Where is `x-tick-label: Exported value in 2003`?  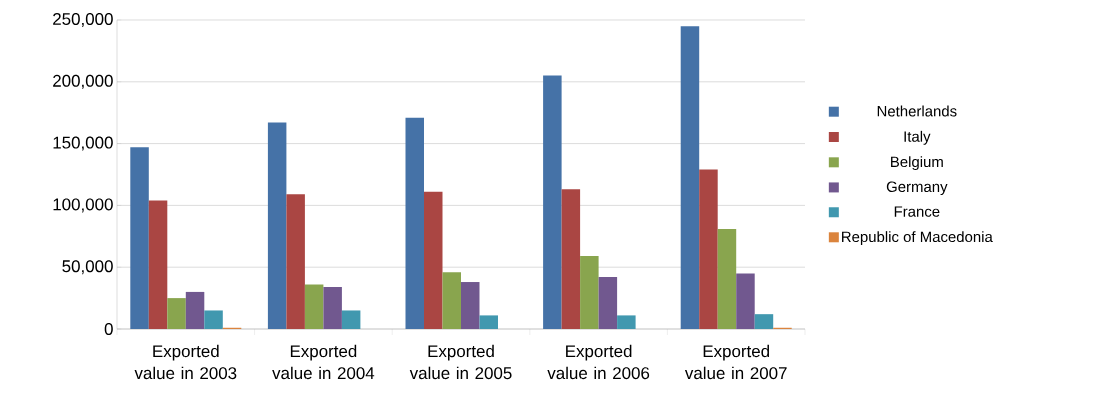
x-tick-label: Exported value in 2003 is located at coordinates (185, 362).